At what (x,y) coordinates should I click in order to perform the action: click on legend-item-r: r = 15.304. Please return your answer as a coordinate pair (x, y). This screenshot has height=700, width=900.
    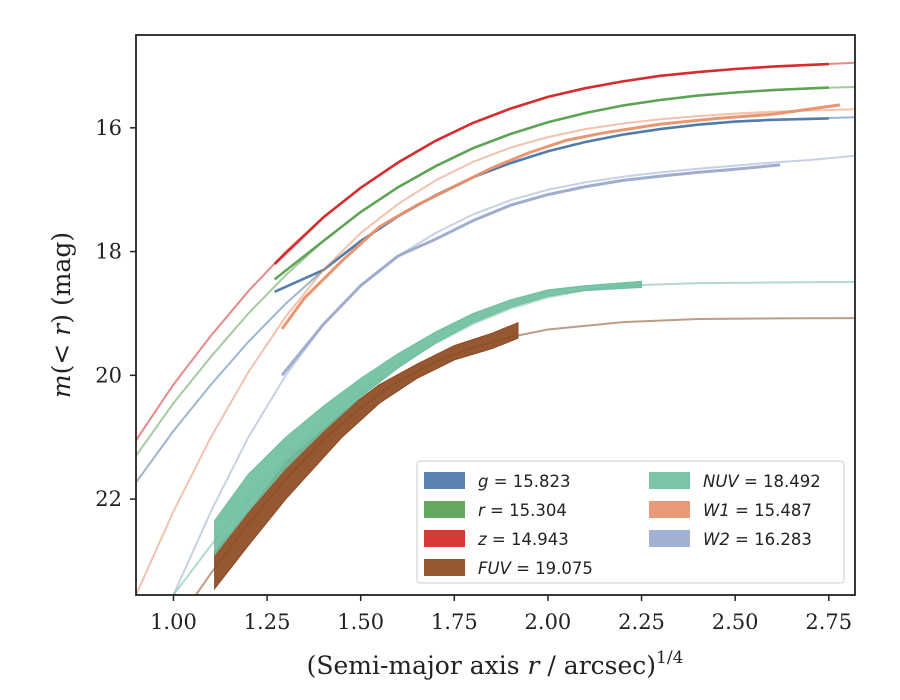
    Looking at the image, I should click on (495, 510).